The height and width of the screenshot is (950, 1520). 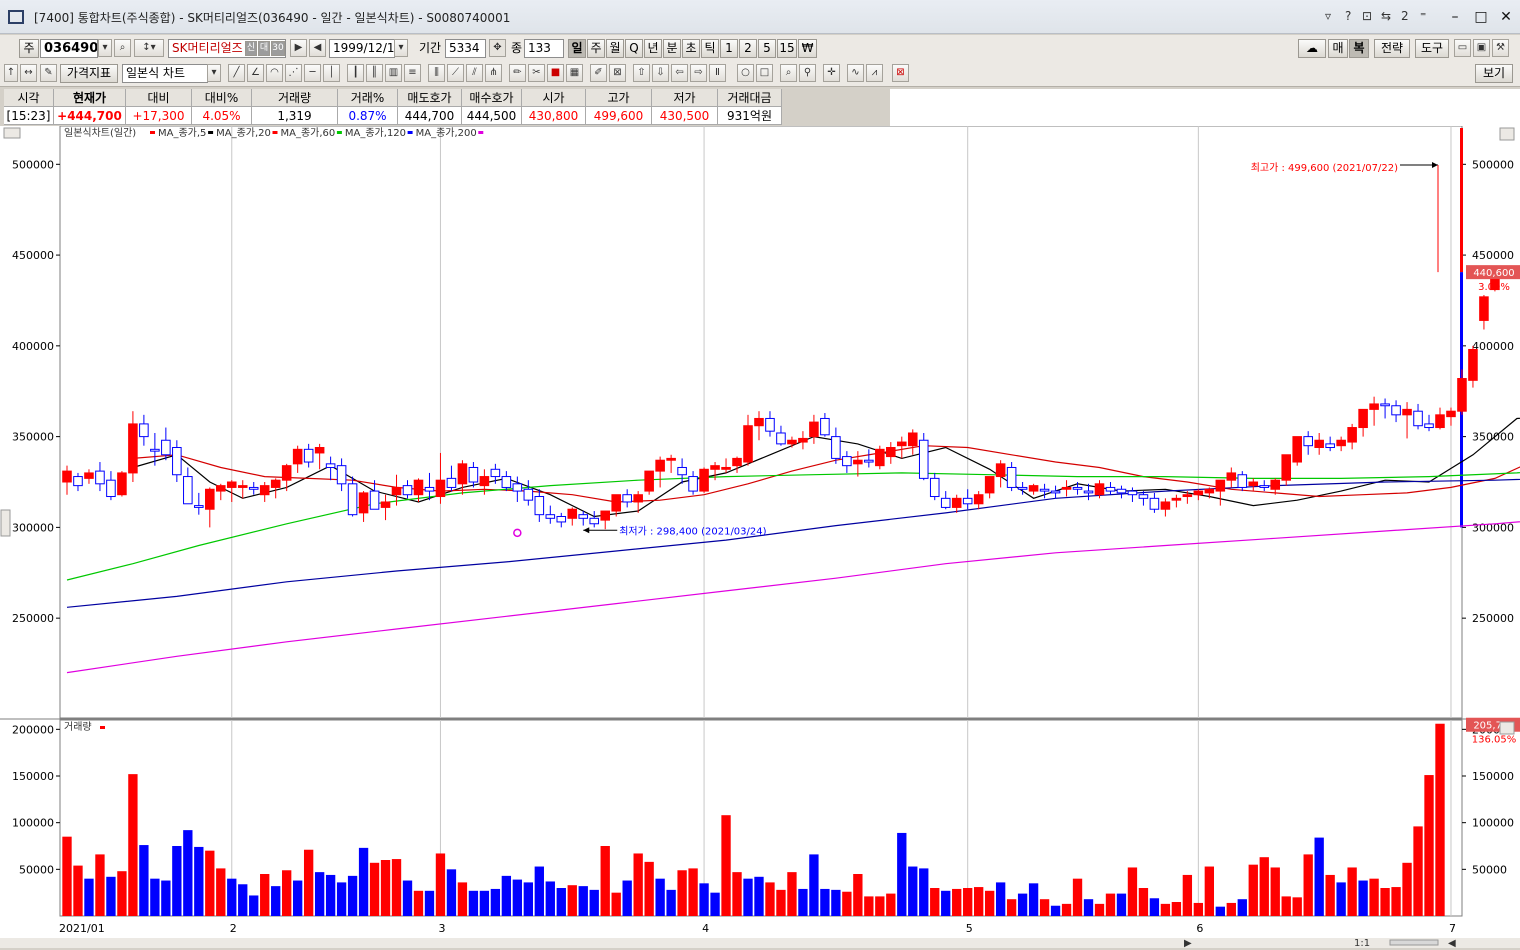 What do you see at coordinates (577, 48) in the screenshot?
I see `interval-day: 일` at bounding box center [577, 48].